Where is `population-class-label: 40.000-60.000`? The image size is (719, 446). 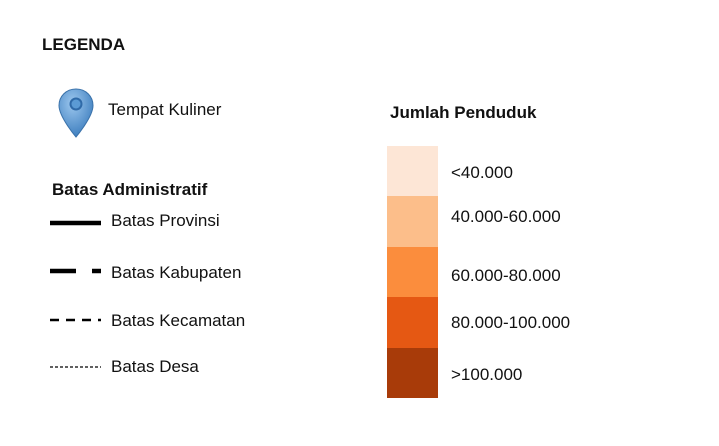 population-class-label: 40.000-60.000 is located at coordinates (506, 217).